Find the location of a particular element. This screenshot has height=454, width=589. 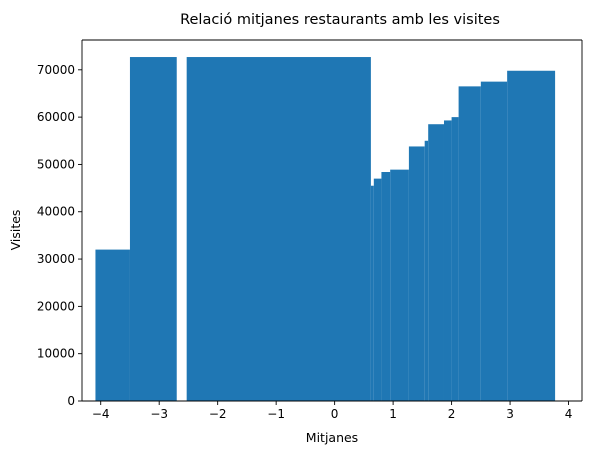

y-tick-label: 10000 is located at coordinates (56, 354).